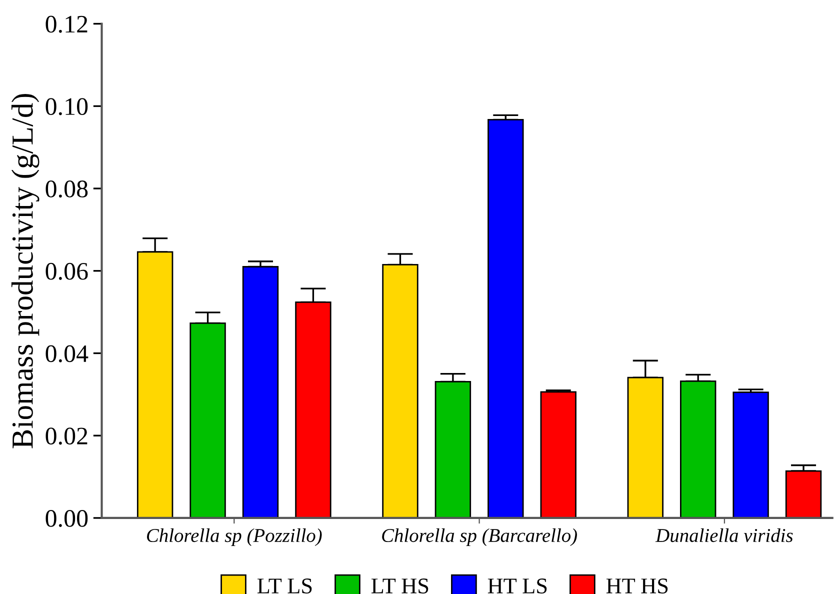 The height and width of the screenshot is (594, 834). I want to click on y-tick-label: 0.08, so click(67, 189).